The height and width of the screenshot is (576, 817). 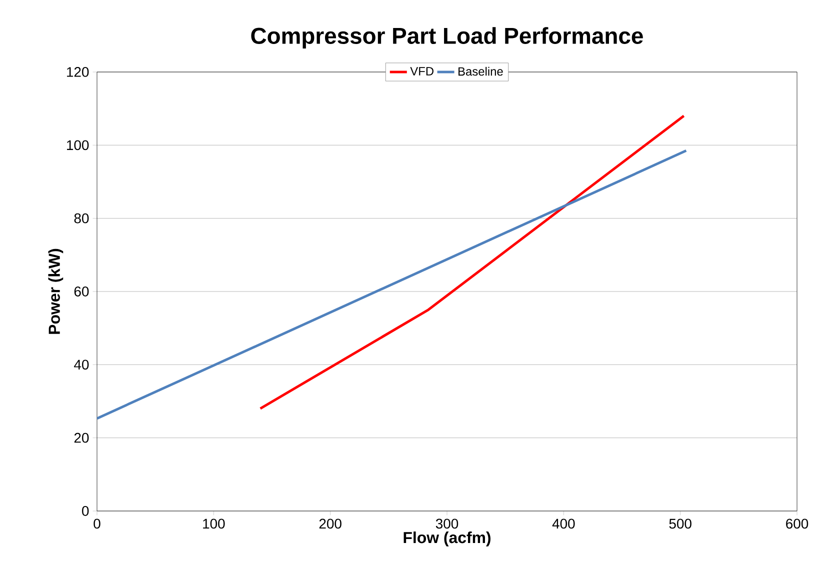 What do you see at coordinates (81, 218) in the screenshot?
I see `y-tick-label: 80` at bounding box center [81, 218].